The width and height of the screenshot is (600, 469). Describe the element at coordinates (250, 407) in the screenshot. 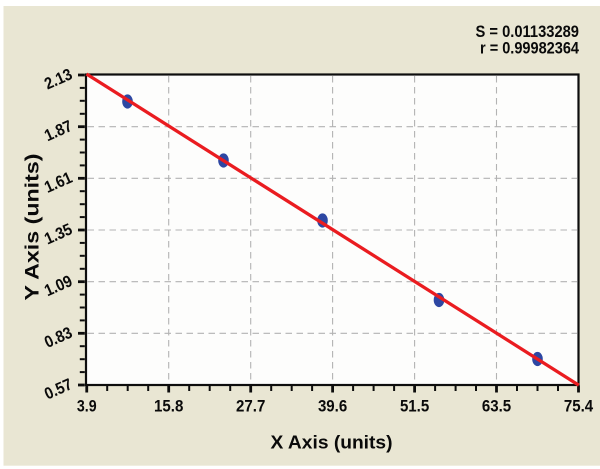

I see `svg-text: 27.7` at that location.